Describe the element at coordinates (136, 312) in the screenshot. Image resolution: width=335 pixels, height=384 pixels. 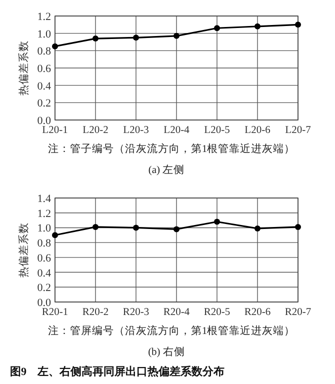
I see `x-tick-label: R20-3` at that location.